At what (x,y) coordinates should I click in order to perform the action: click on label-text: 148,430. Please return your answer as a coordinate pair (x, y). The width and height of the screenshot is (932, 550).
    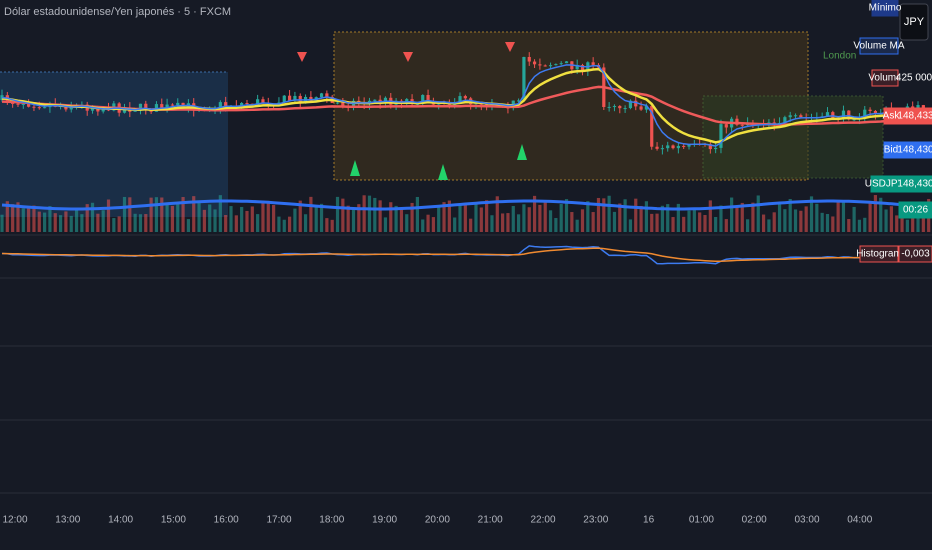
    Looking at the image, I should click on (914, 150).